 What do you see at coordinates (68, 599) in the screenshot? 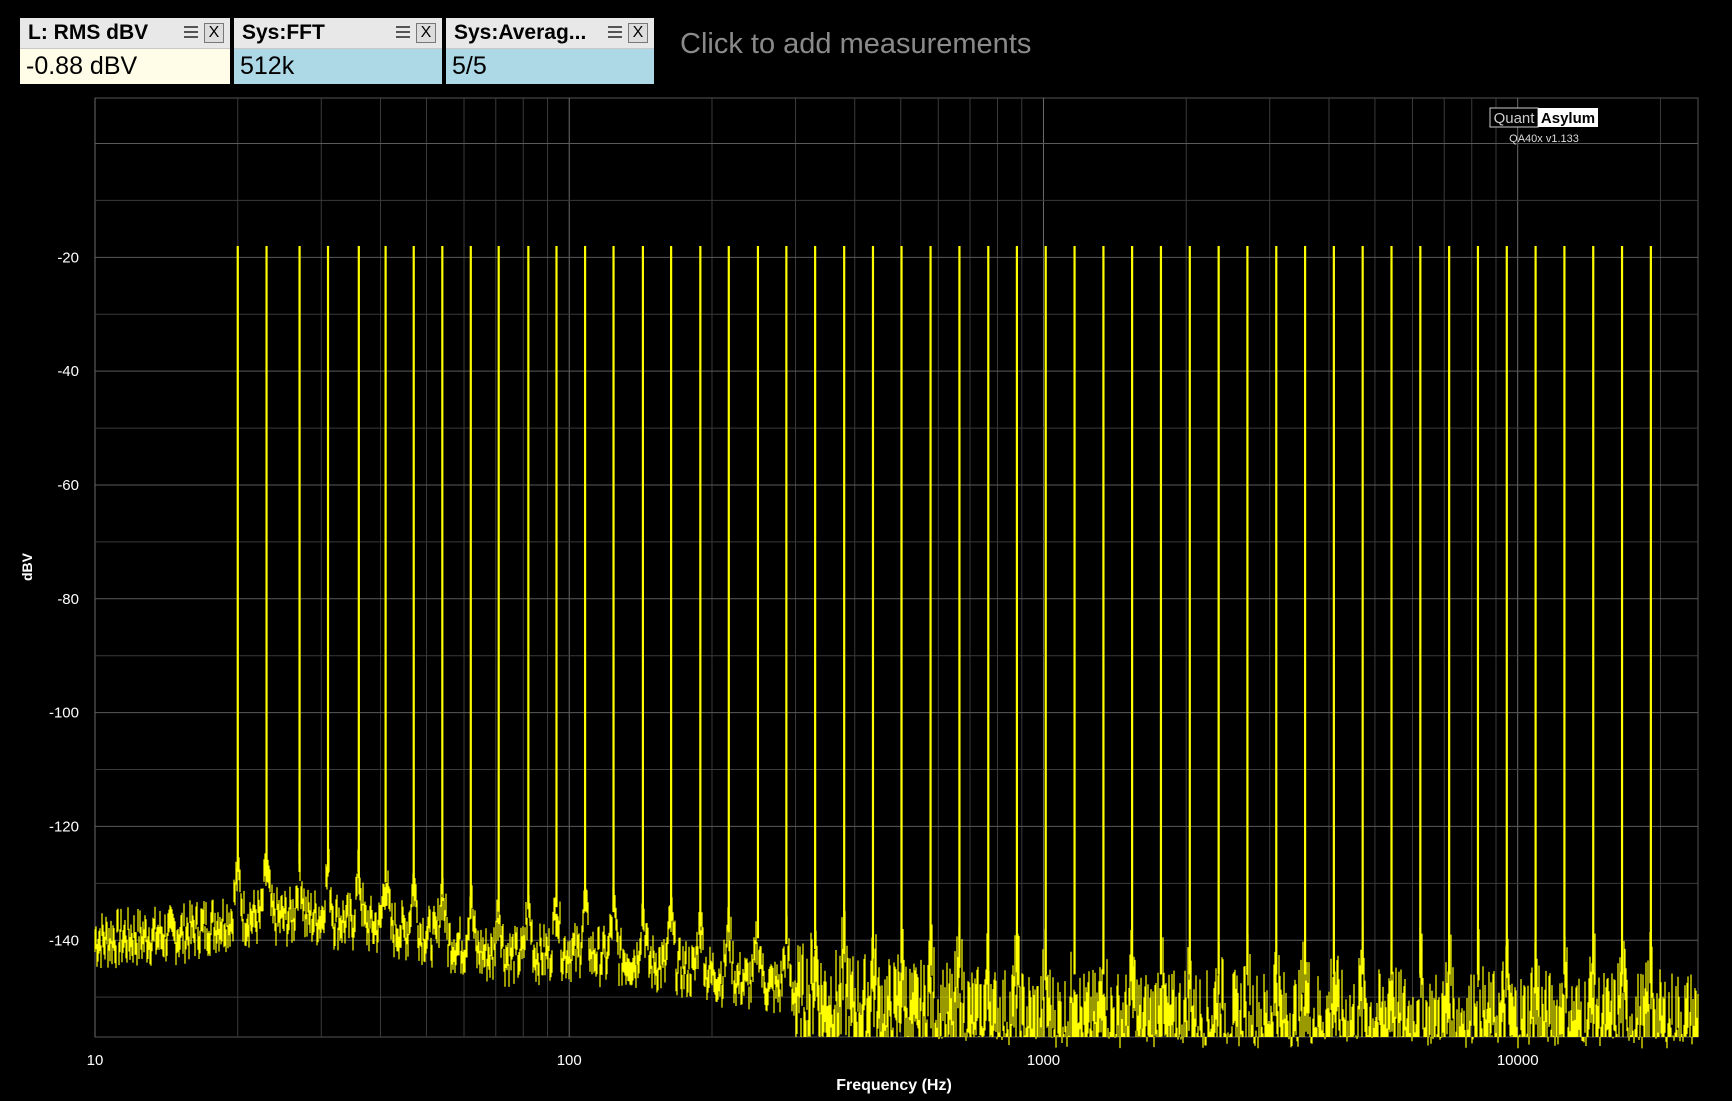
I see `y-tick-label: -80` at bounding box center [68, 599].